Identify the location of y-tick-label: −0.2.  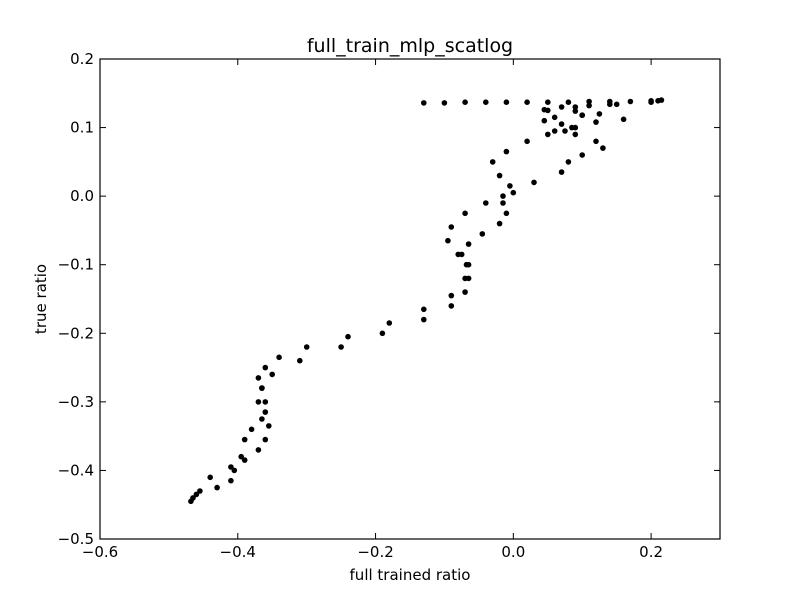
(76, 333).